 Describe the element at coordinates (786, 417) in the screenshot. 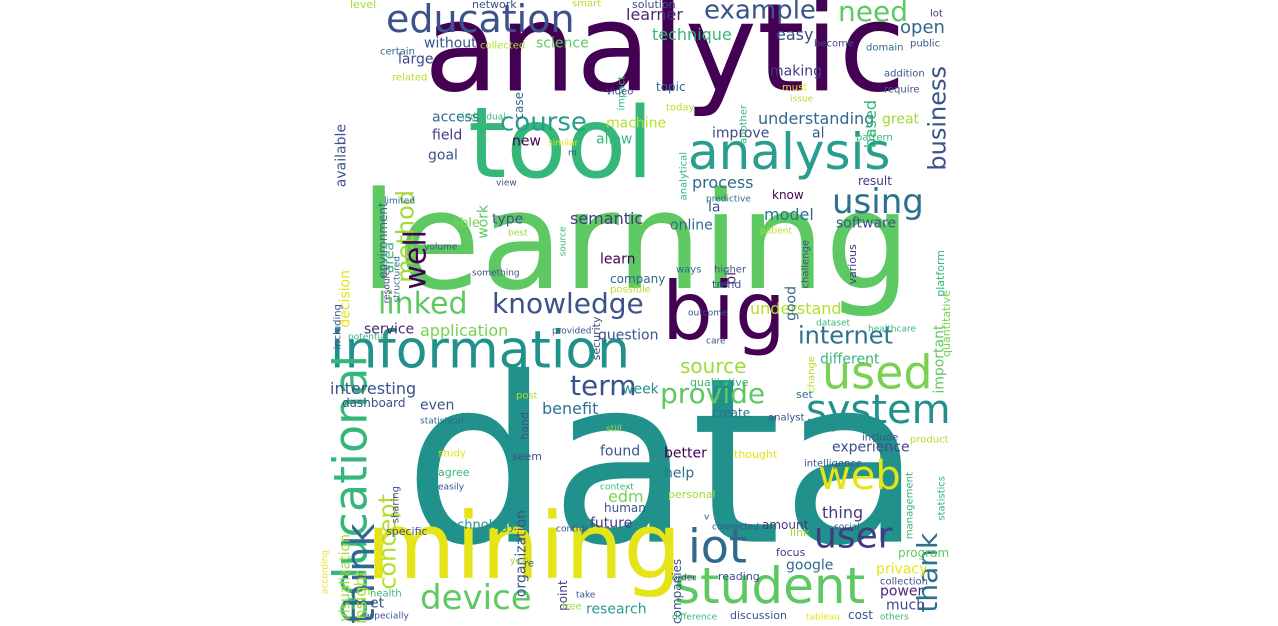

I see `word-analyst-116: analyst` at that location.